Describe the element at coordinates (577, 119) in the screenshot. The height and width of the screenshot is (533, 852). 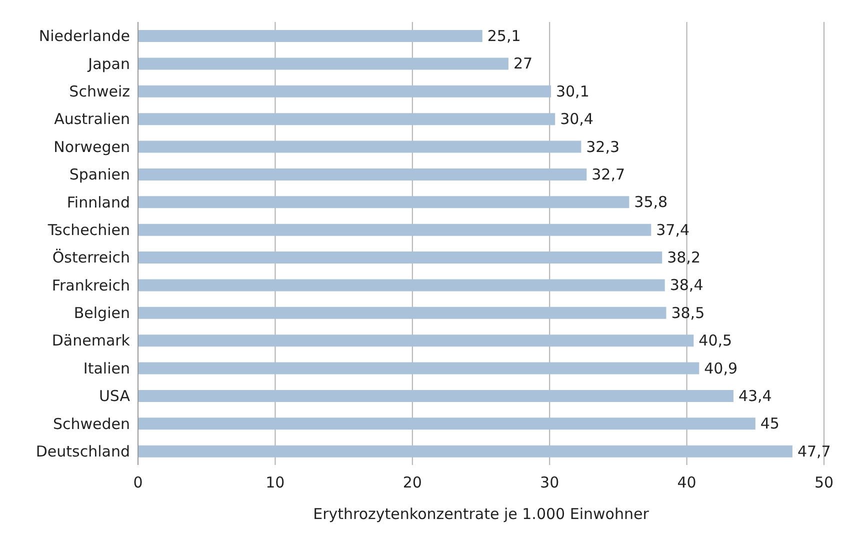
I see `data-label: 30,4` at that location.